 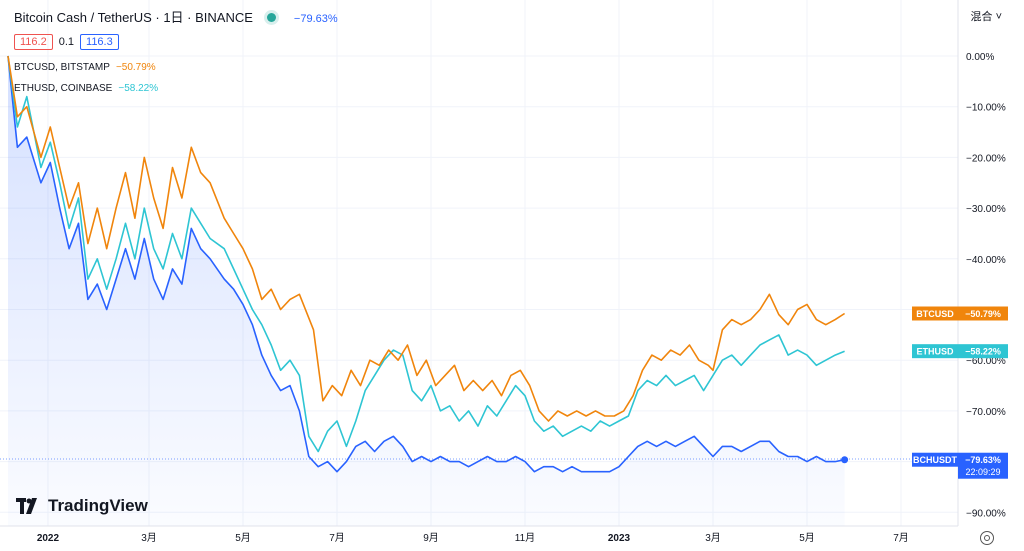 What do you see at coordinates (981, 17) in the screenshot?
I see `scale-mode-label: 混合` at bounding box center [981, 17].